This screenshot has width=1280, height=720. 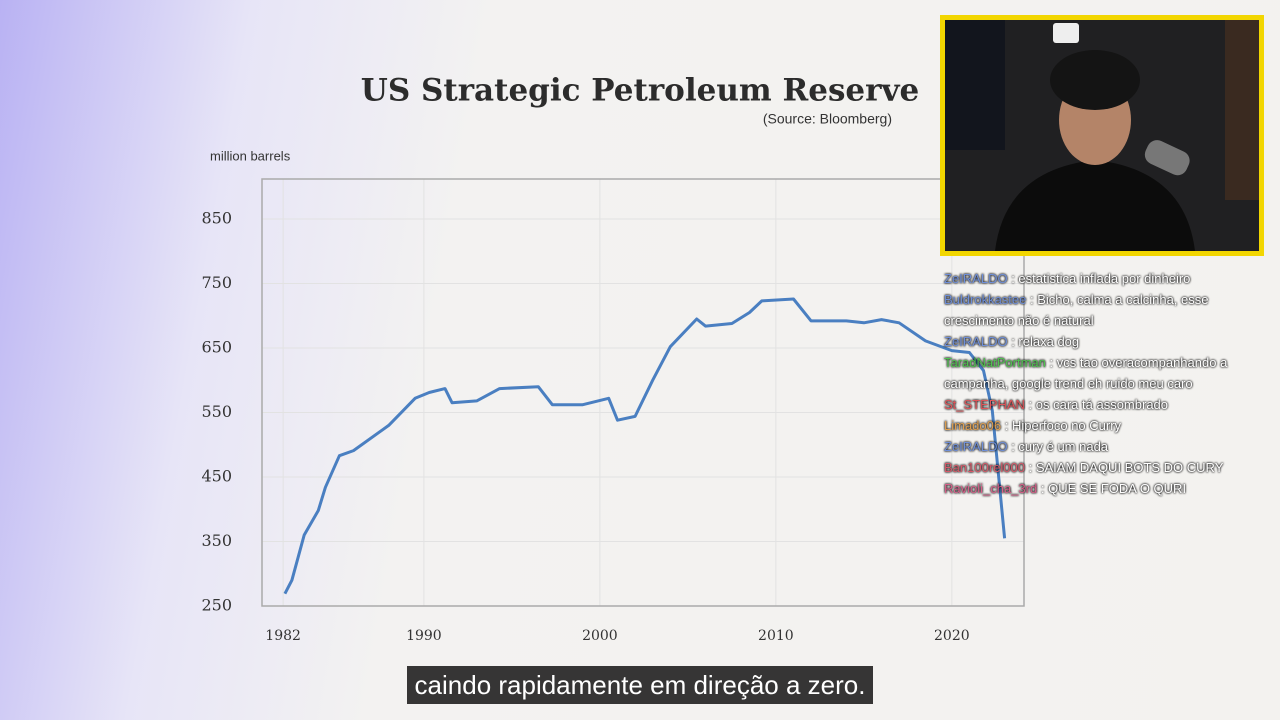 I want to click on chat-text: : SAIAM DAQUI BOTS DO CURY, so click(x=1126, y=467).